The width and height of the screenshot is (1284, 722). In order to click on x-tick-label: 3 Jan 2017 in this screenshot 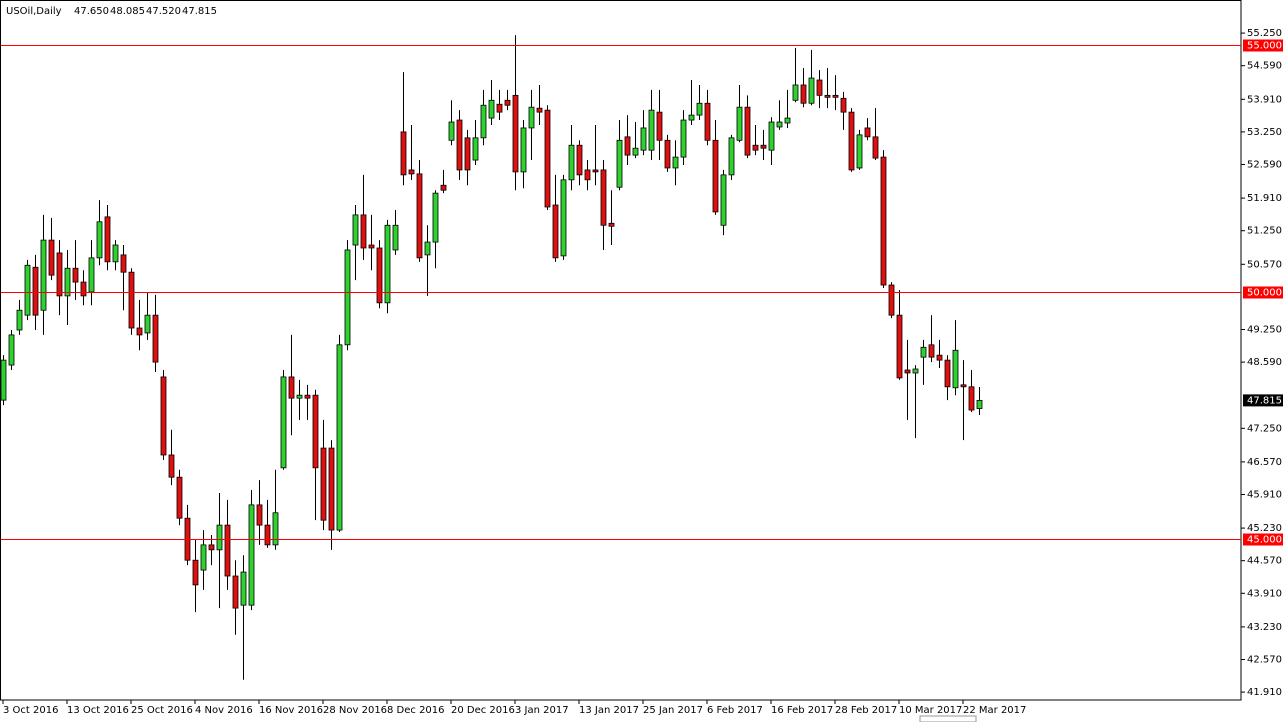, I will do `click(542, 710)`.